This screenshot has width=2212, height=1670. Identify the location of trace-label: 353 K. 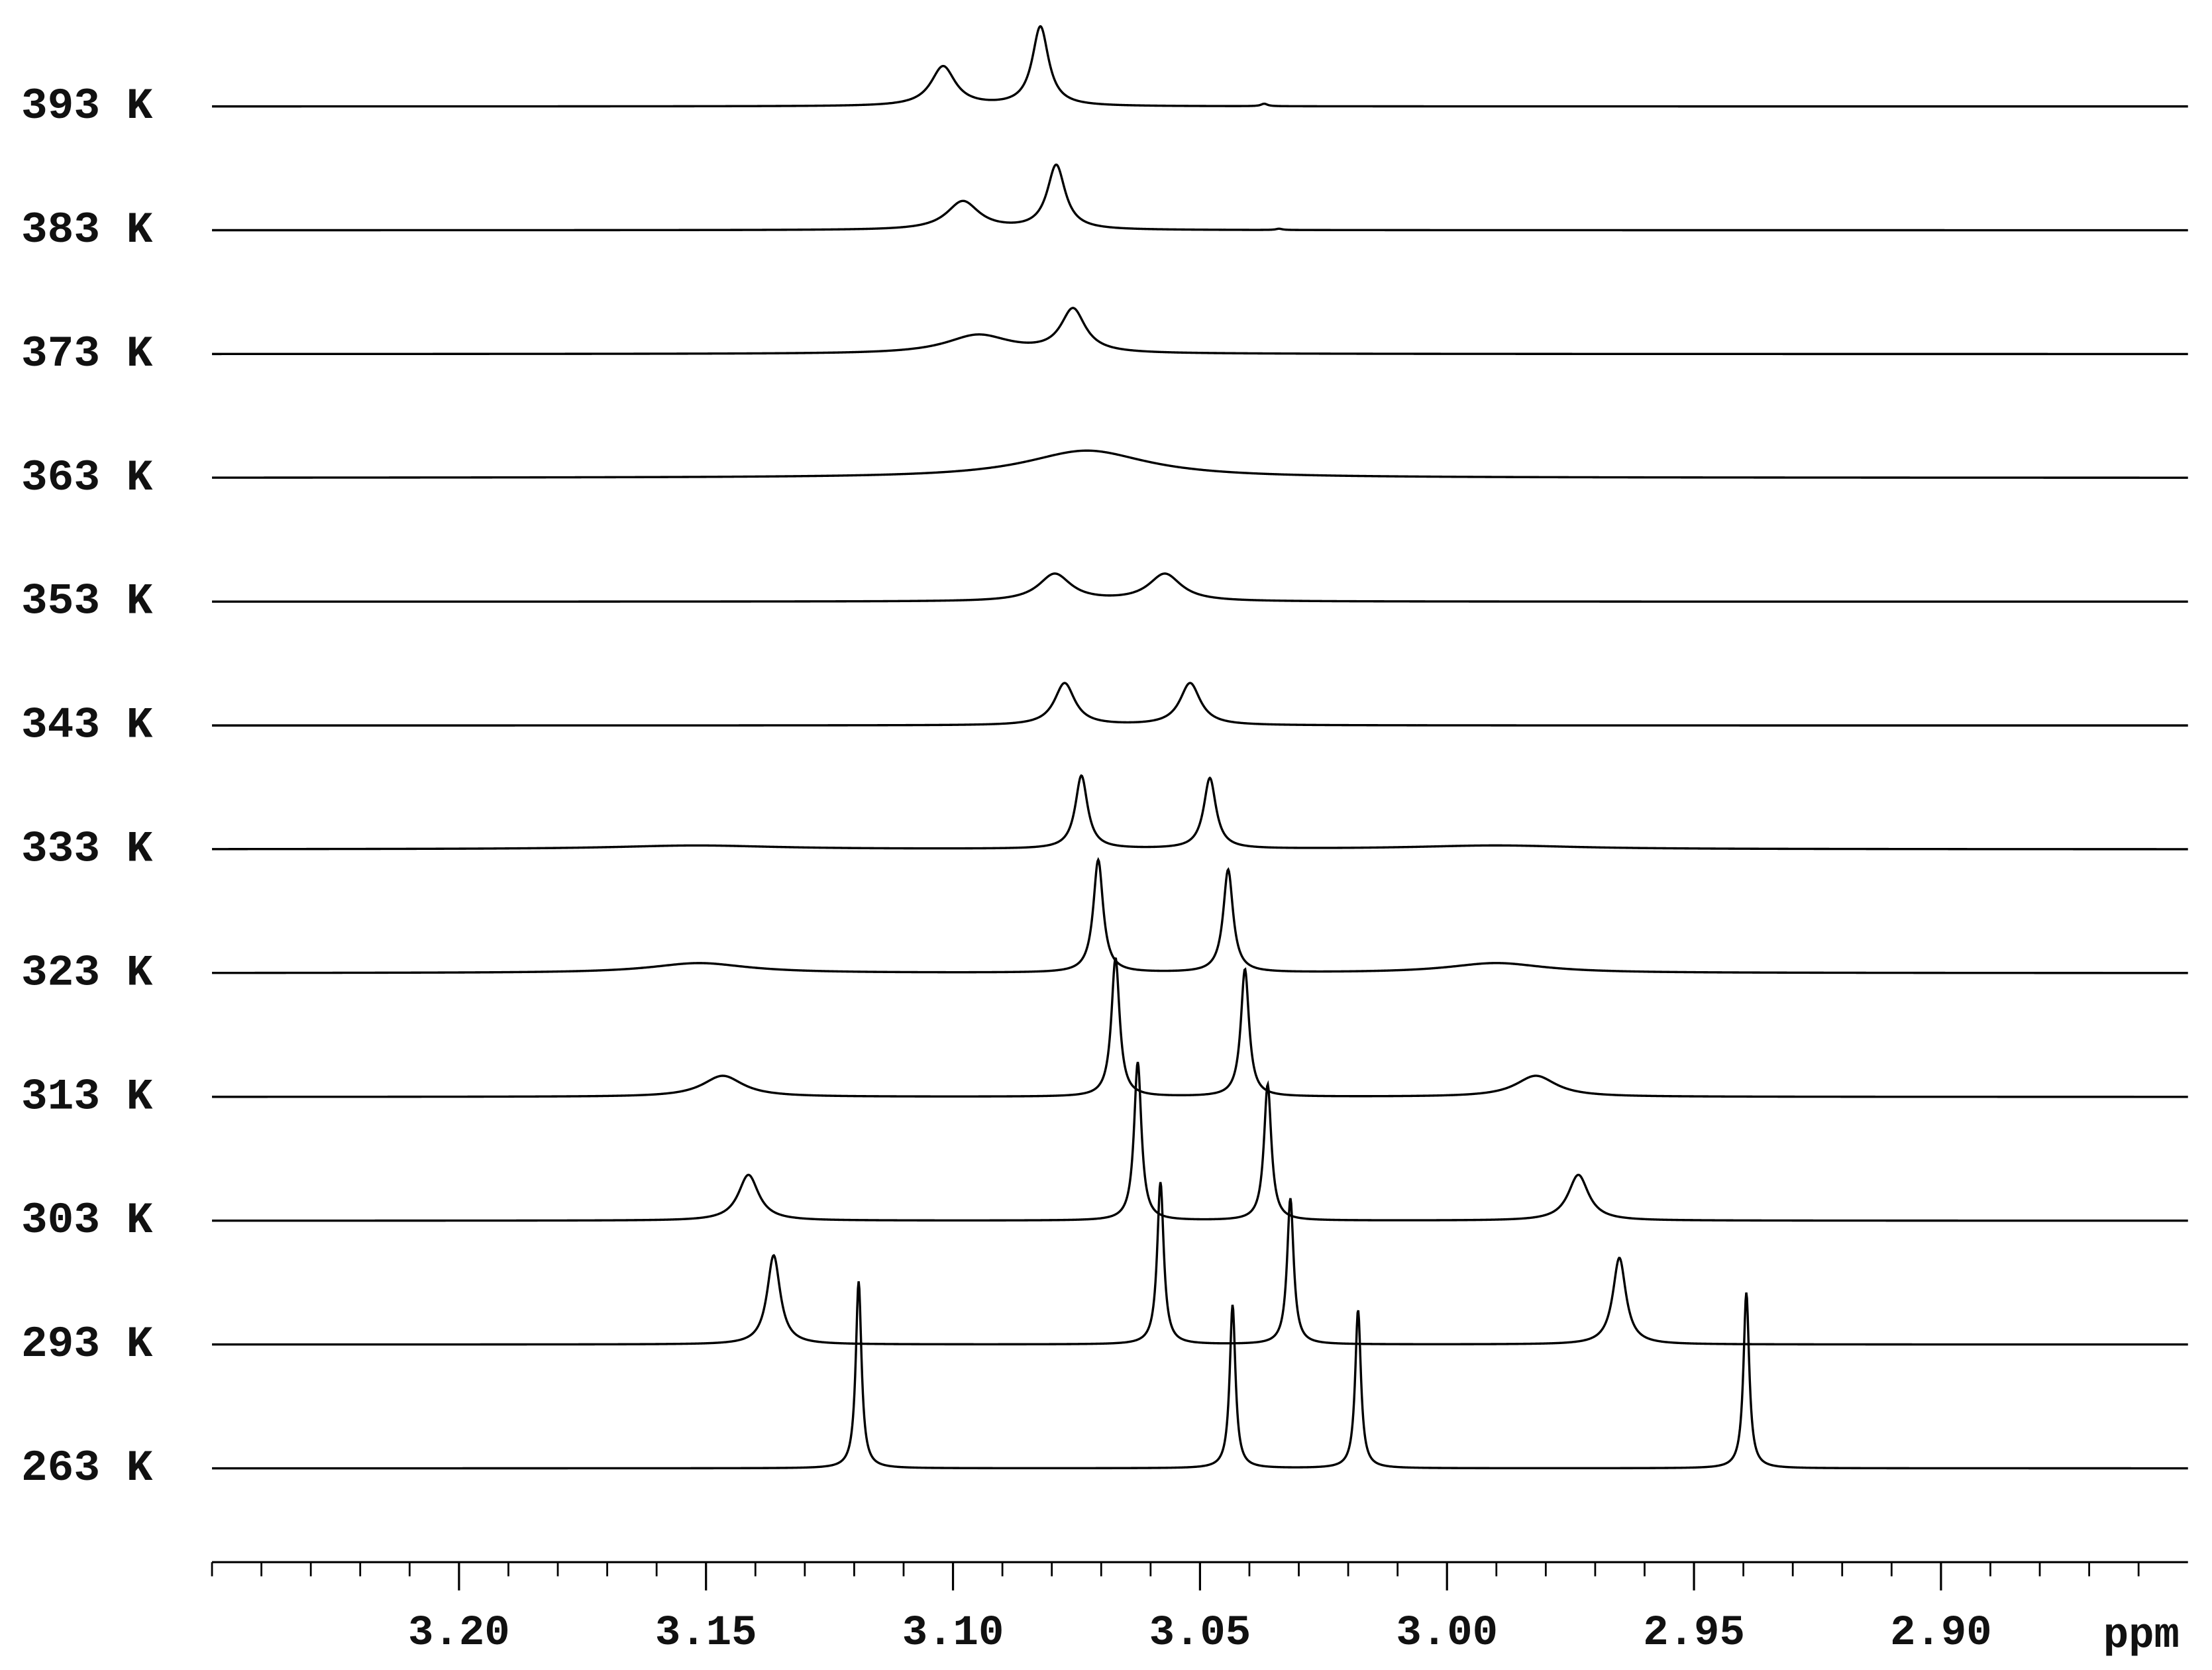
(87, 602).